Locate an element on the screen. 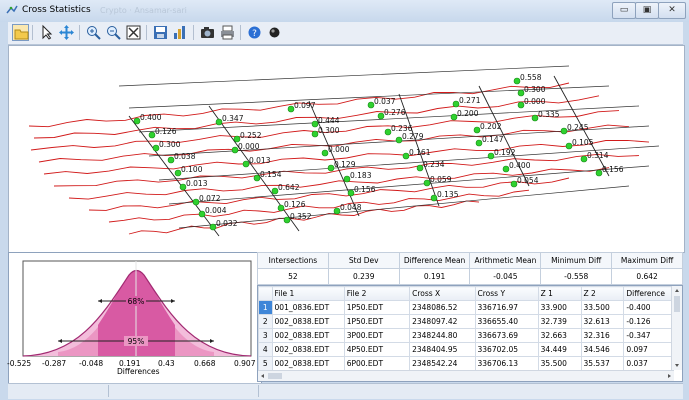 This screenshot has height=400, width=689. row-number: 5 is located at coordinates (265, 363).